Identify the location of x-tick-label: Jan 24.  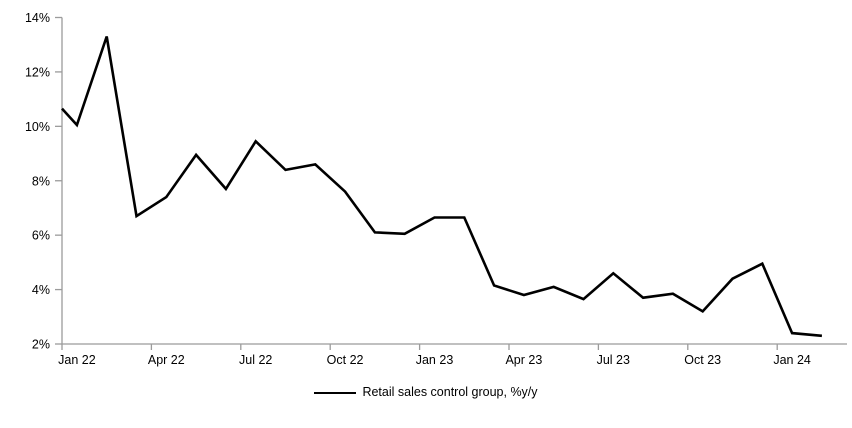
(792, 360).